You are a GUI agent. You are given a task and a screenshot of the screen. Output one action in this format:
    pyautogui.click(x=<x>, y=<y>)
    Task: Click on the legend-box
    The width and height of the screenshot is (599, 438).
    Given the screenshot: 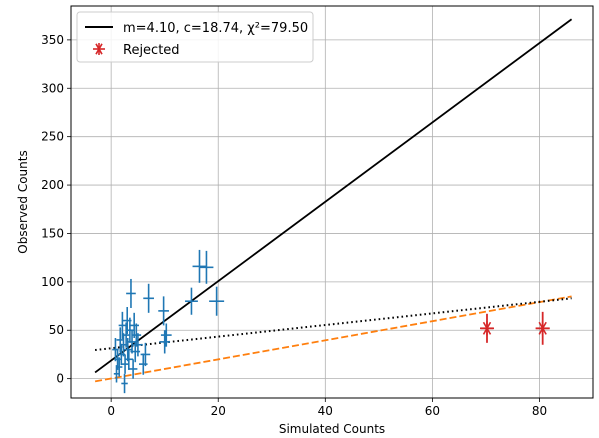 What is the action you would take?
    pyautogui.click(x=195, y=37)
    